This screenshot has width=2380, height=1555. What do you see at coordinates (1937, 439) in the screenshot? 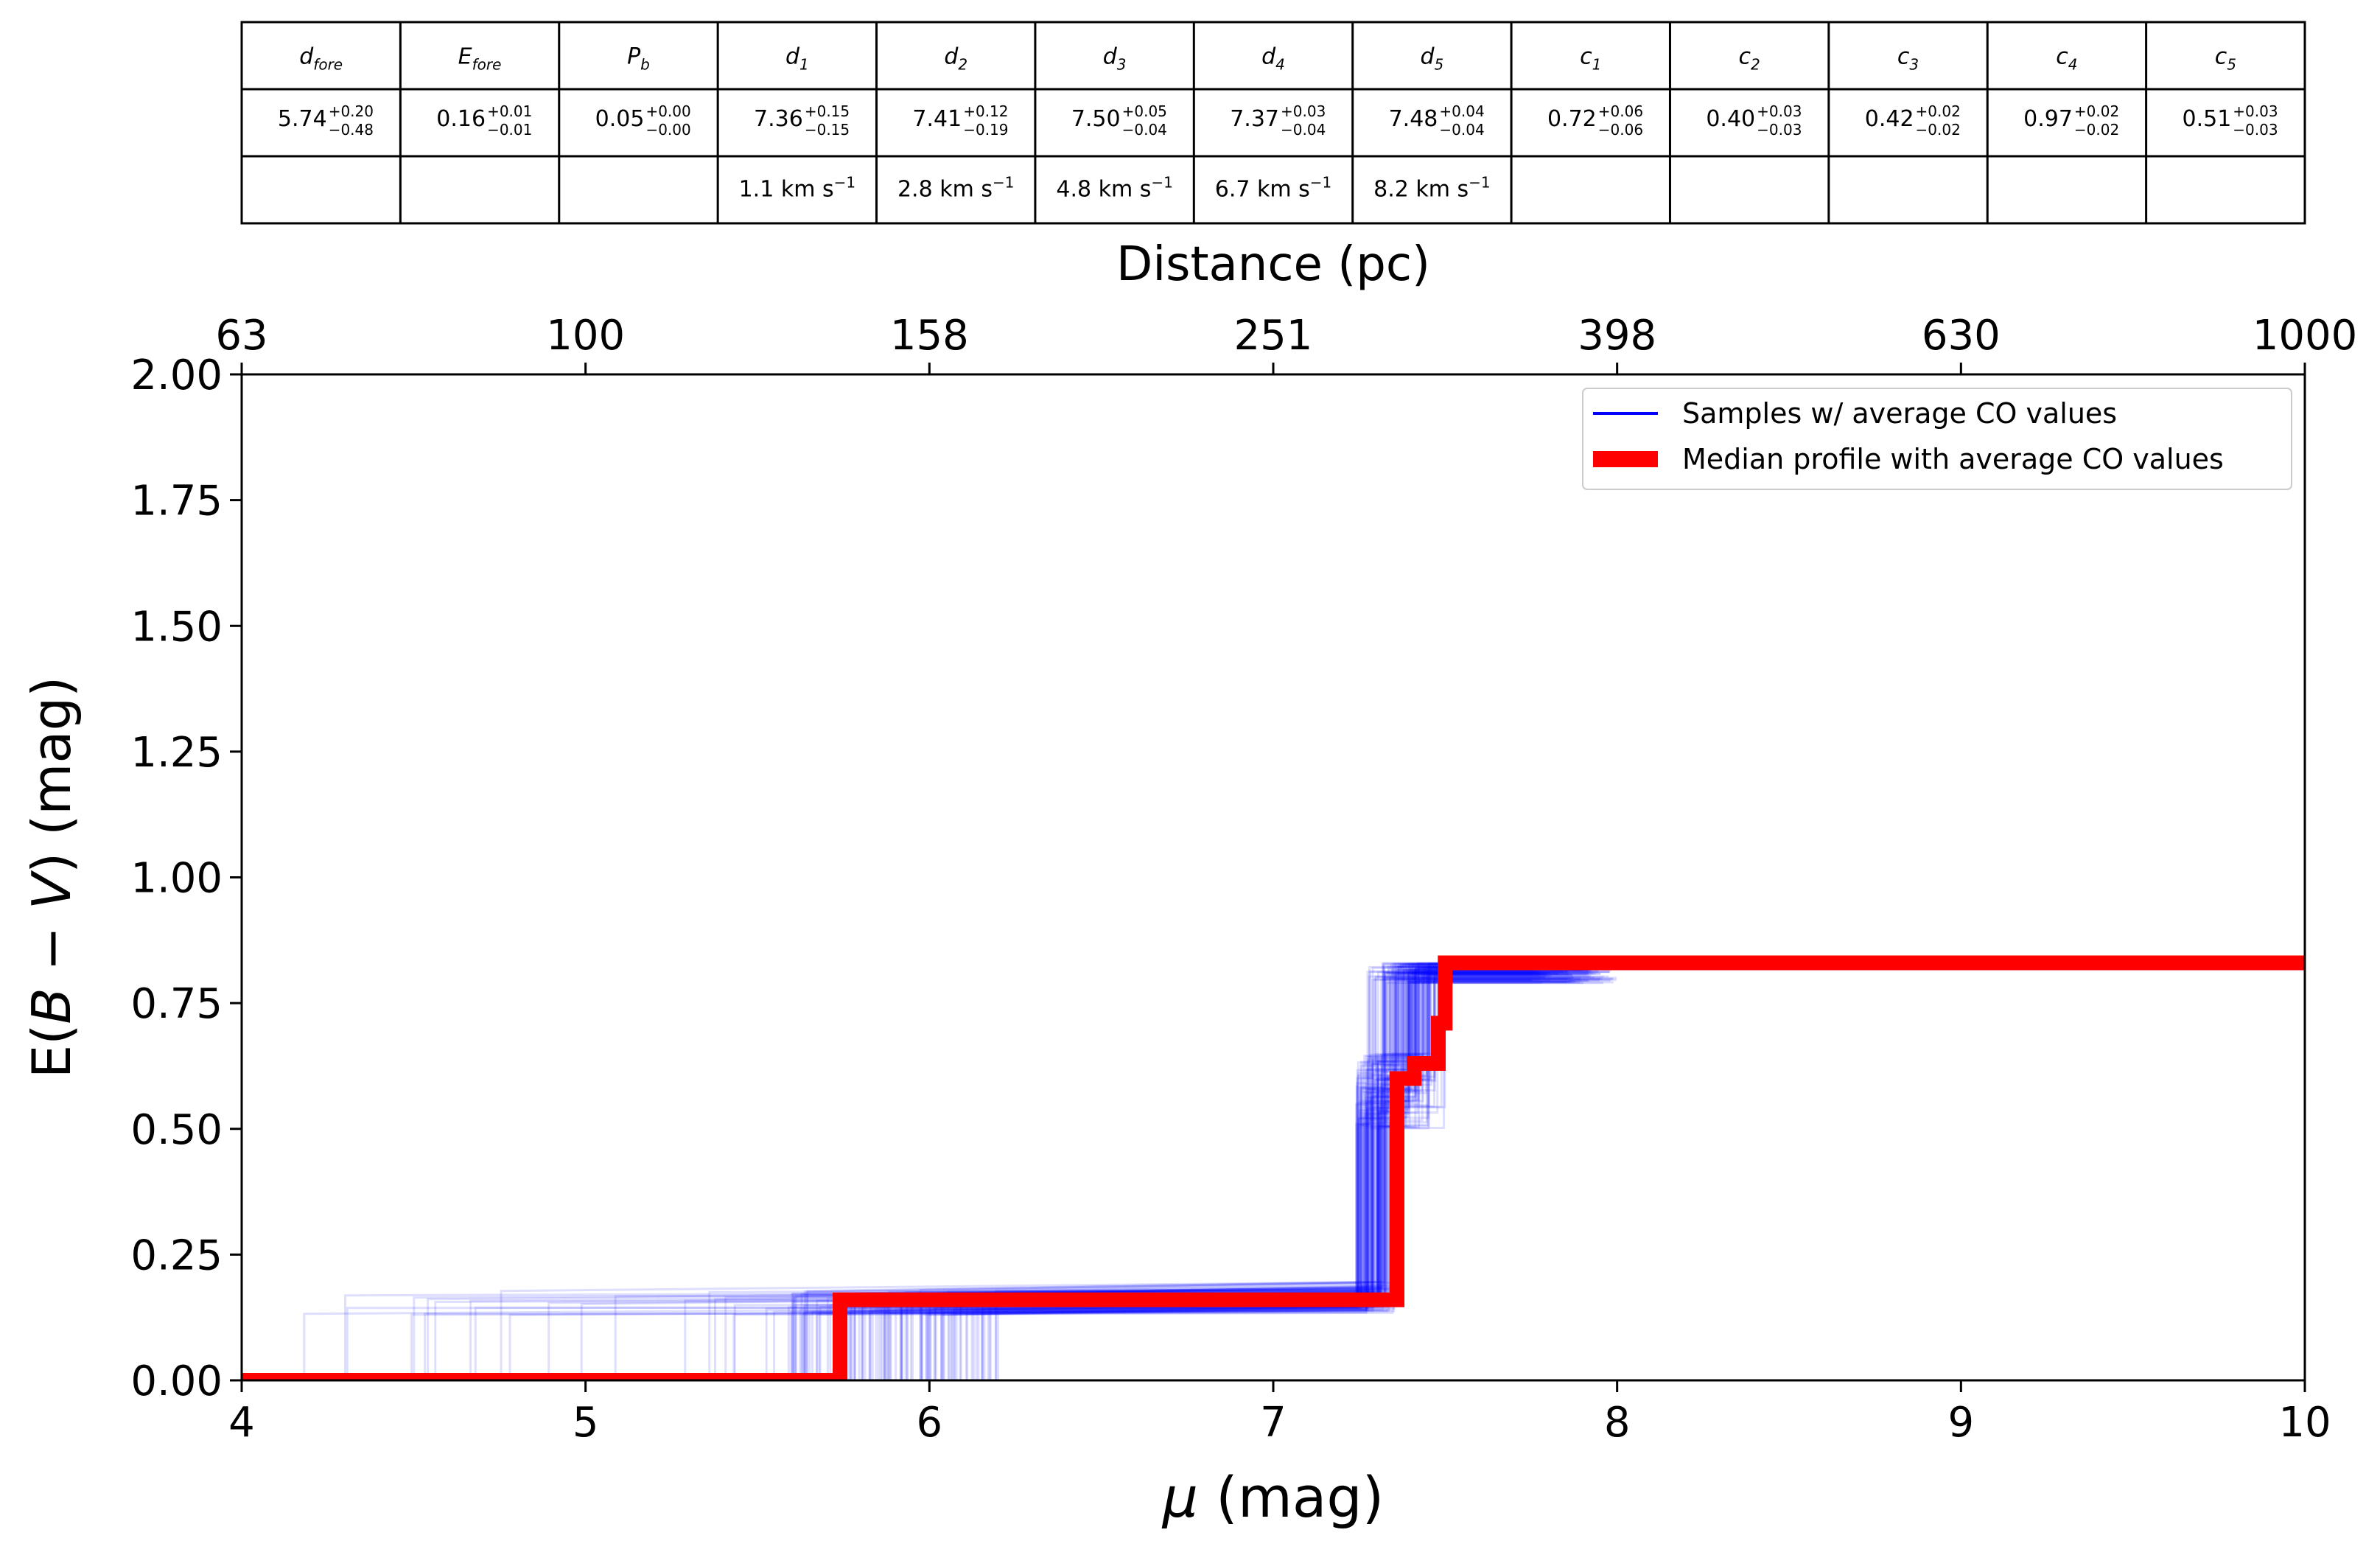
I see `legend-box` at bounding box center [1937, 439].